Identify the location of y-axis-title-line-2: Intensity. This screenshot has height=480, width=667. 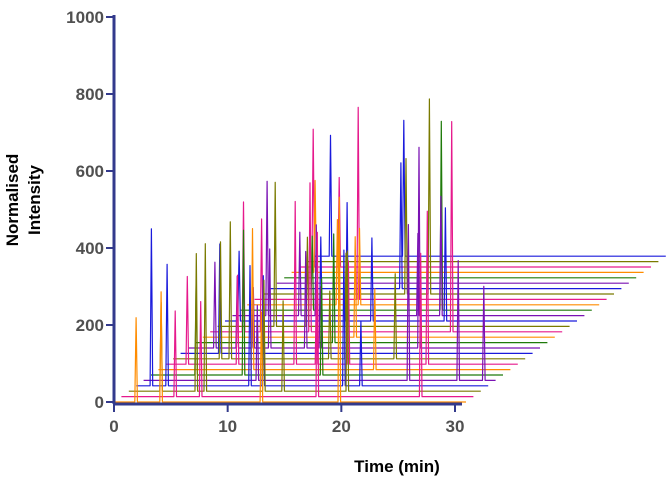
(34, 200).